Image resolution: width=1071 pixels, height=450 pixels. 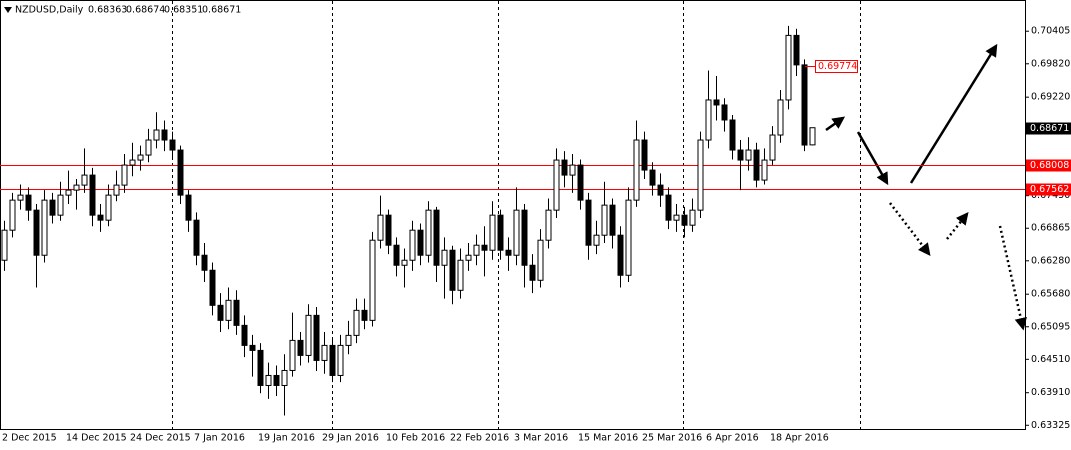 I want to click on symbol-icon, so click(x=8, y=10).